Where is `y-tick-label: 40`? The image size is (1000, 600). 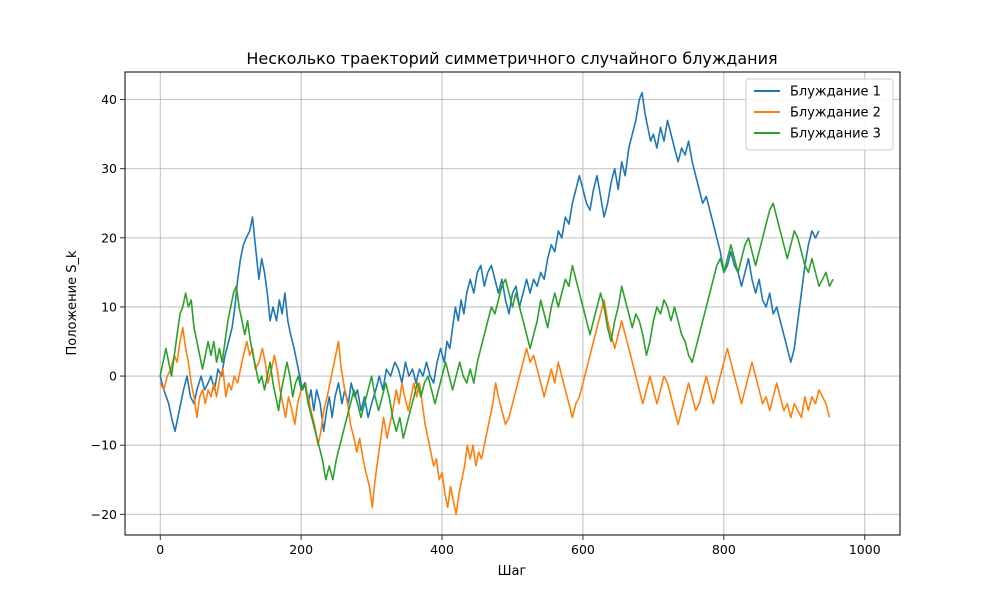
y-tick-label: 40 is located at coordinates (109, 99).